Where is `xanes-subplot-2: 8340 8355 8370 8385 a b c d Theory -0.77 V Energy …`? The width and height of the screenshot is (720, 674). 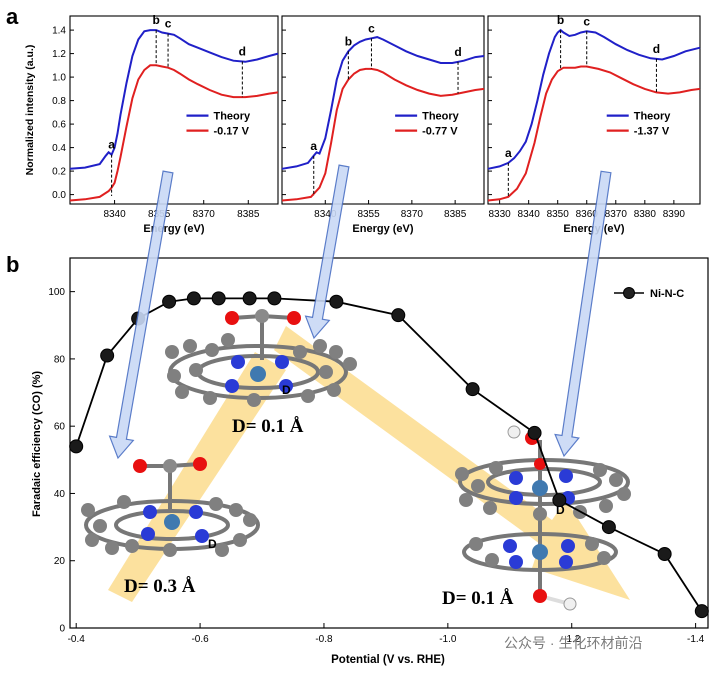
xanes-subplot-2: 8340 8355 8370 8385 a b c d Theory -0.77 V Energy … is located at coordinates (383, 125).